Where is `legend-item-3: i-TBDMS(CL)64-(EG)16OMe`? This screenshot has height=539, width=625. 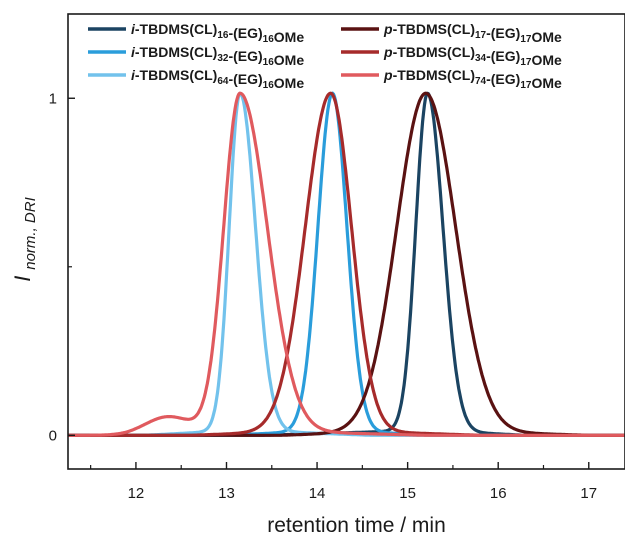 legend-item-3: i-TBDMS(CL)64-(EG)16OMe is located at coordinates (196, 79).